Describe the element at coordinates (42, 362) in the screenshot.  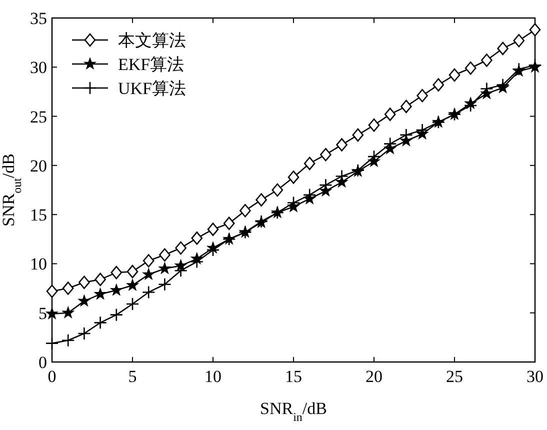
I see `y-tick-label: 0` at that location.